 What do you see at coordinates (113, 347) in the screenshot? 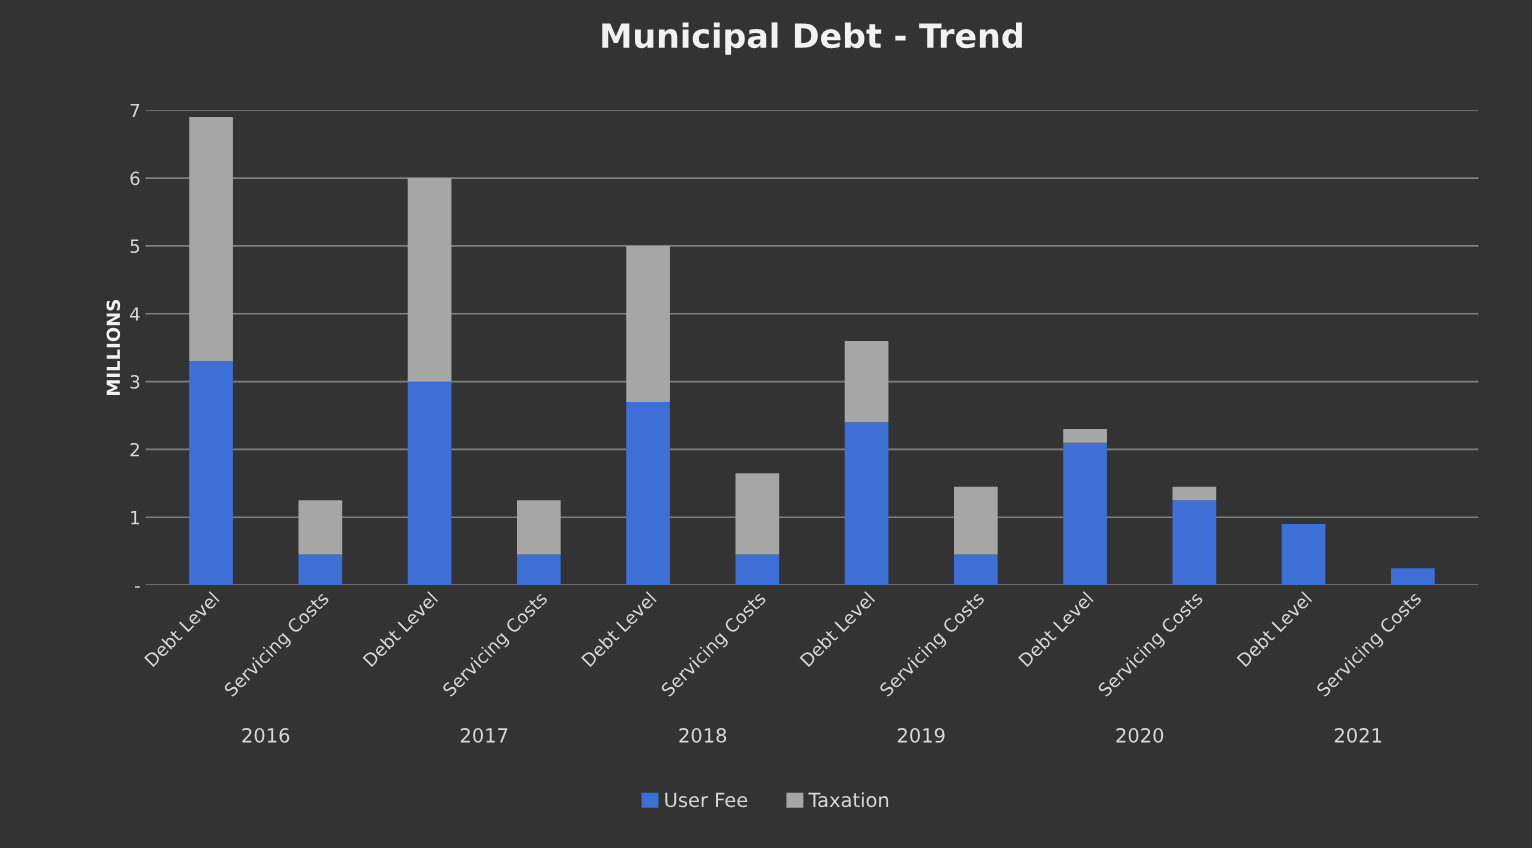
I see `y-axis-title: MILLIONS` at bounding box center [113, 347].